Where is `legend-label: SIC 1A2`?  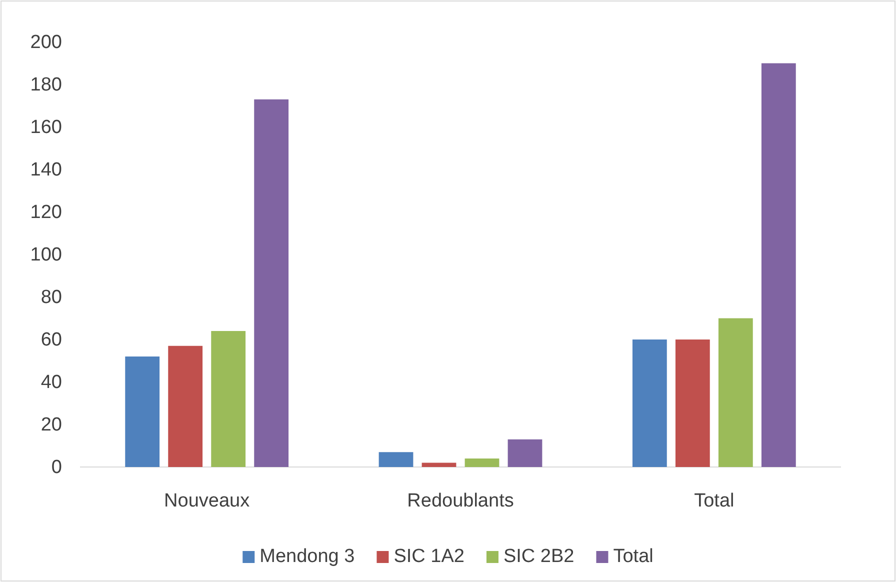 legend-label: SIC 1A2 is located at coordinates (429, 556).